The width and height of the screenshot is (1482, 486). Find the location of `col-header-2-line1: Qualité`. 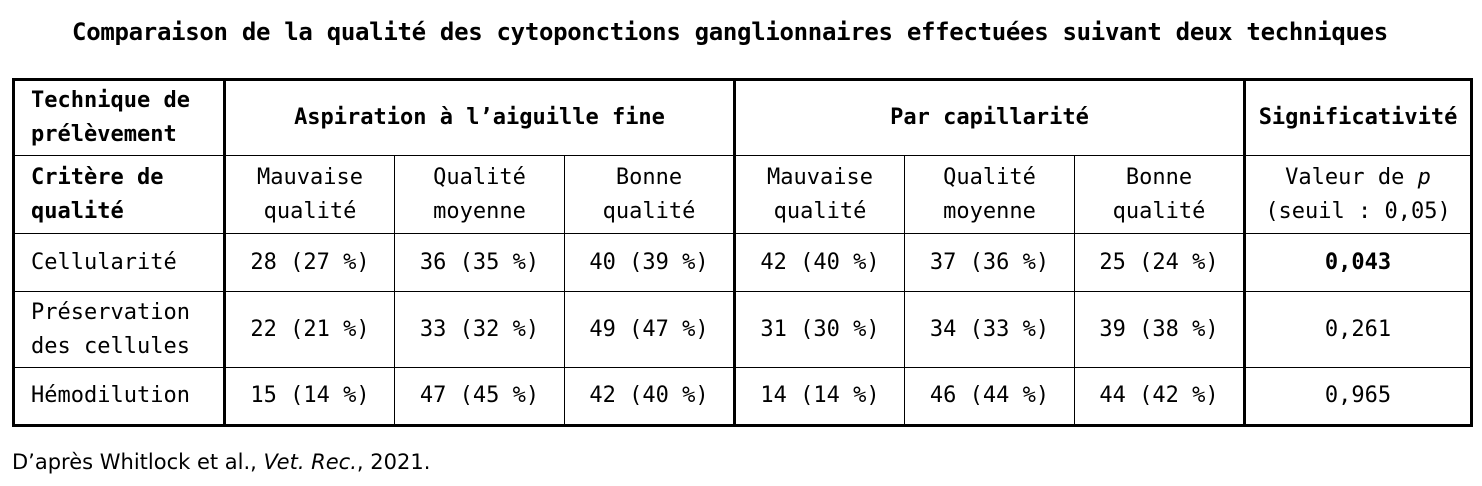

col-header-2-line1: Qualité is located at coordinates (479, 177).